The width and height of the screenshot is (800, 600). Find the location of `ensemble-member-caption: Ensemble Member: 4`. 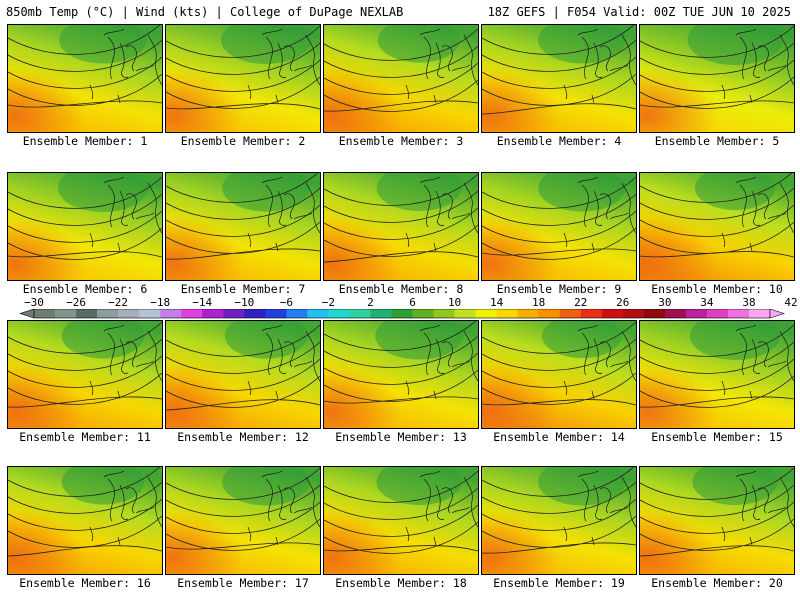

ensemble-member-caption: Ensemble Member: 4 is located at coordinates (559, 141).